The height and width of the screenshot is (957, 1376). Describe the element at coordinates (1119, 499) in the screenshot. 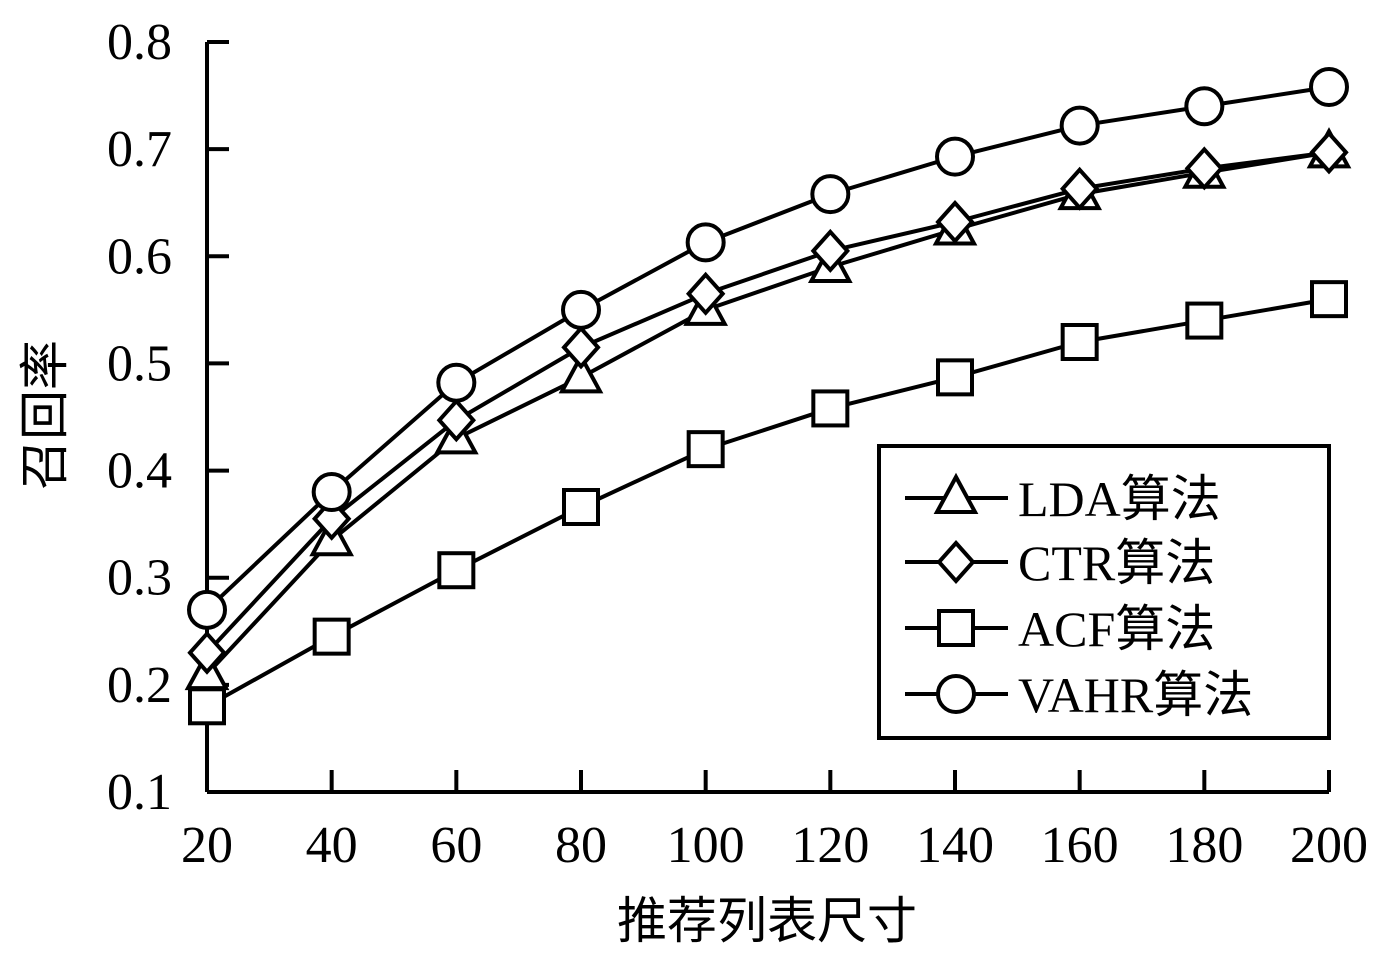

I see `legend-label: LDA算法` at that location.